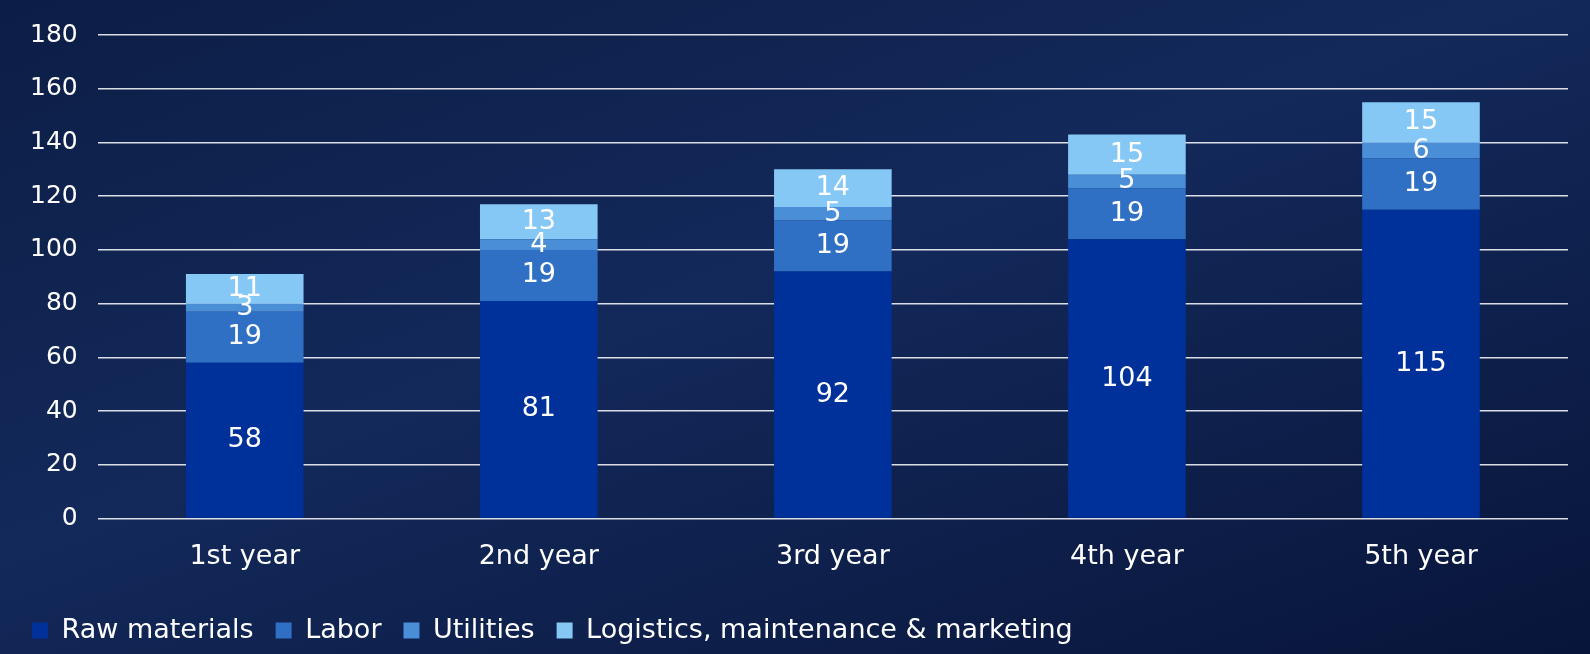  I want to click on legend-label: Raw materials, so click(157, 628).